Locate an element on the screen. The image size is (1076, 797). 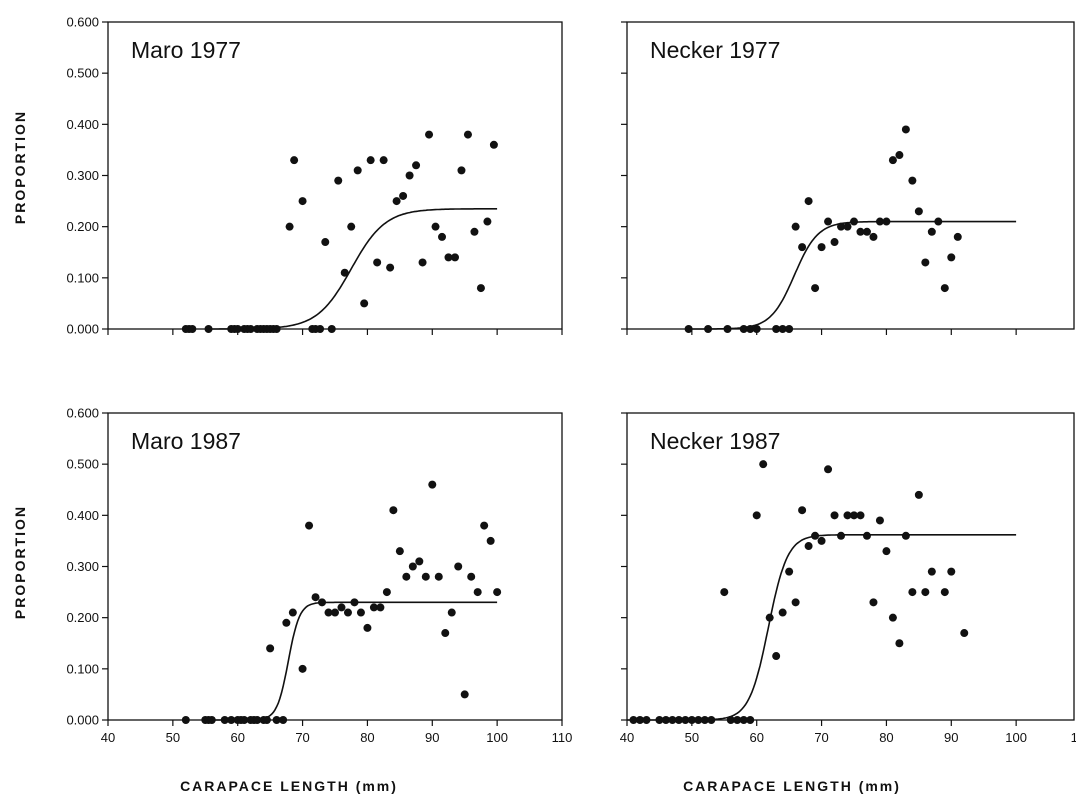
panel-title: Maro 1987 is located at coordinates (186, 441).